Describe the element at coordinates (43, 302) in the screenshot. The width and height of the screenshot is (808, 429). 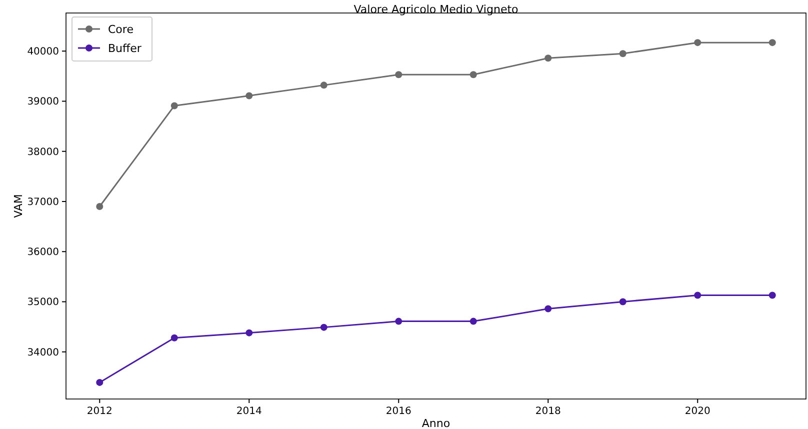
I see `y-tick-label: 35000` at that location.